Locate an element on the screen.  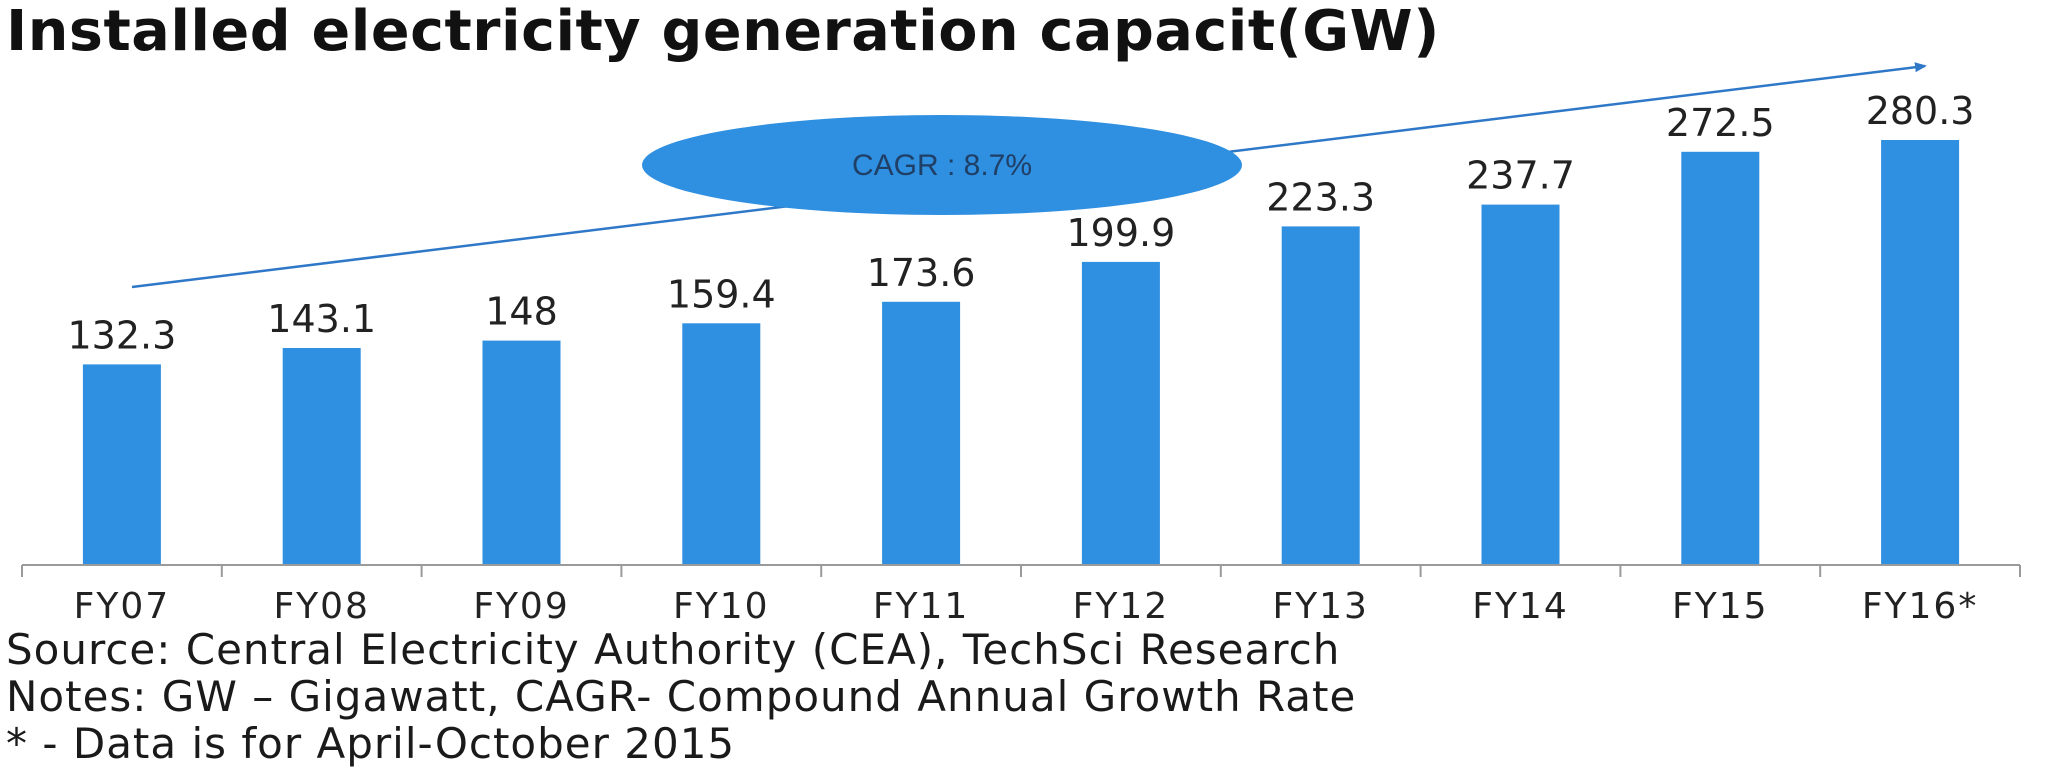
bar-fy08 is located at coordinates (321, 456).